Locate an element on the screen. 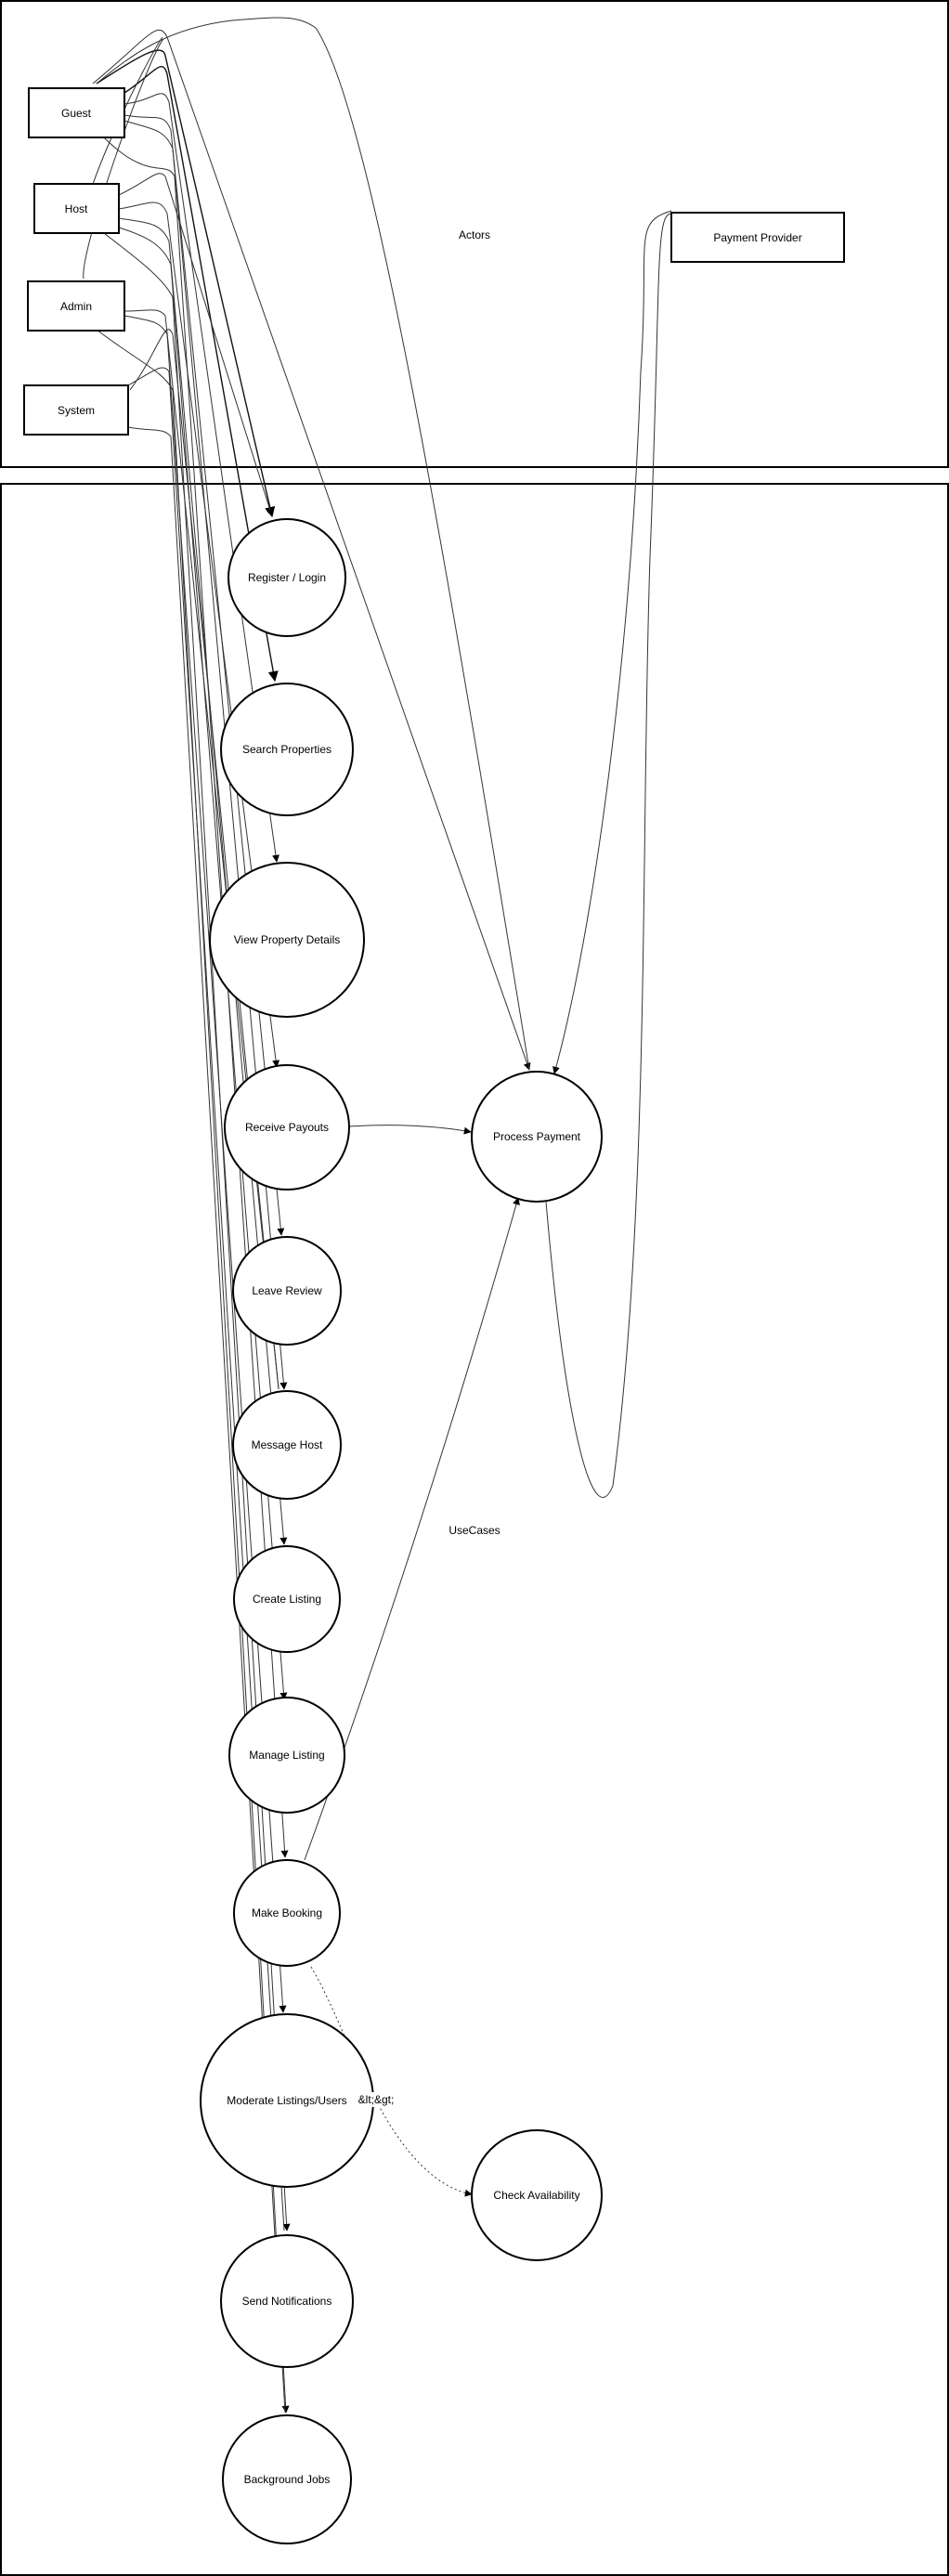 The image size is (949, 2576). edge-guest-register is located at coordinates (186, 283).